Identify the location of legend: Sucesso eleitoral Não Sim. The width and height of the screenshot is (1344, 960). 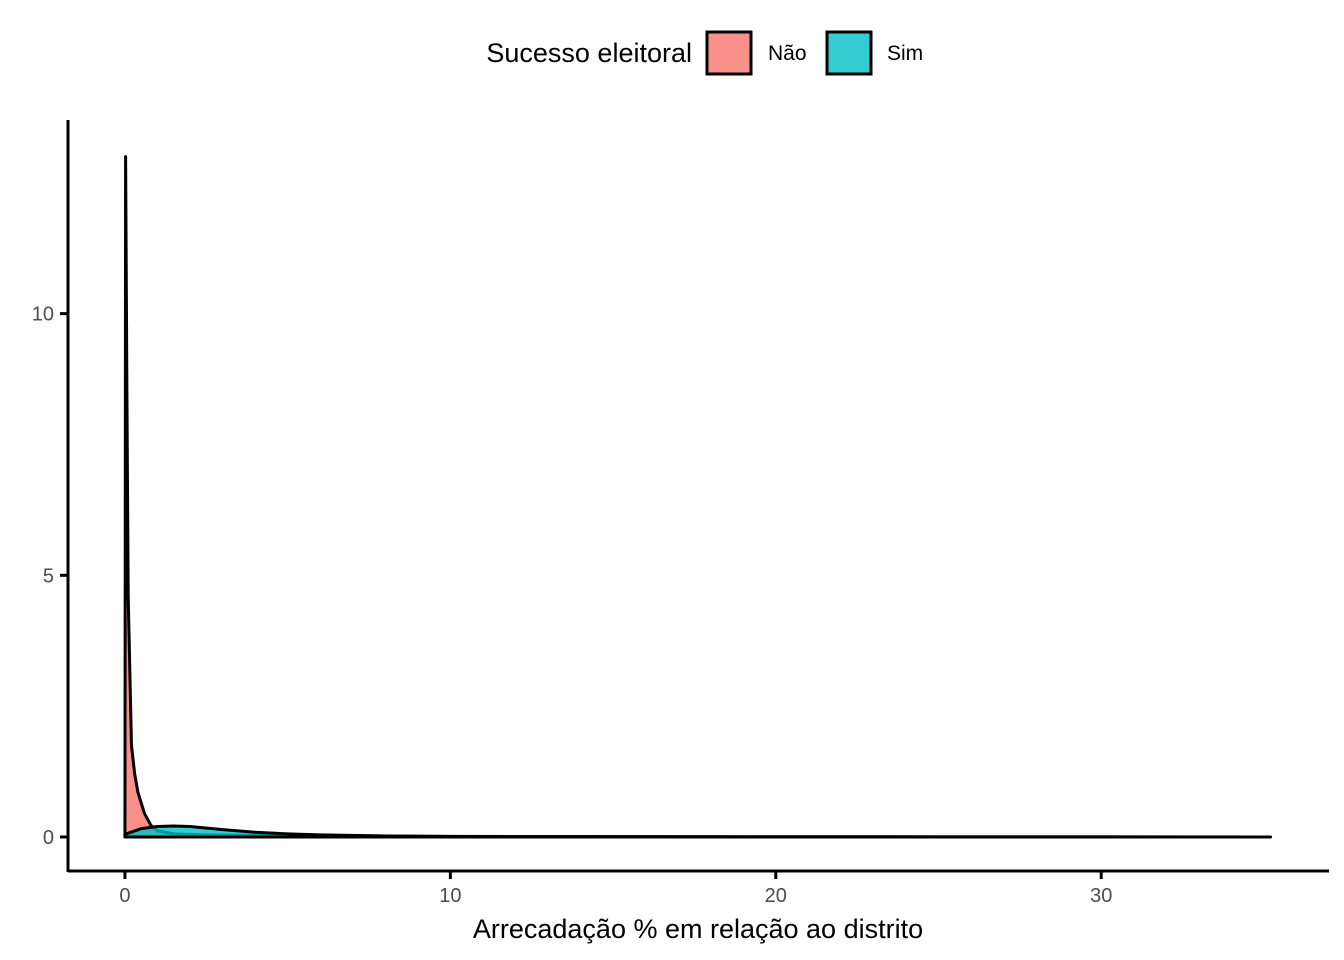
(704, 53).